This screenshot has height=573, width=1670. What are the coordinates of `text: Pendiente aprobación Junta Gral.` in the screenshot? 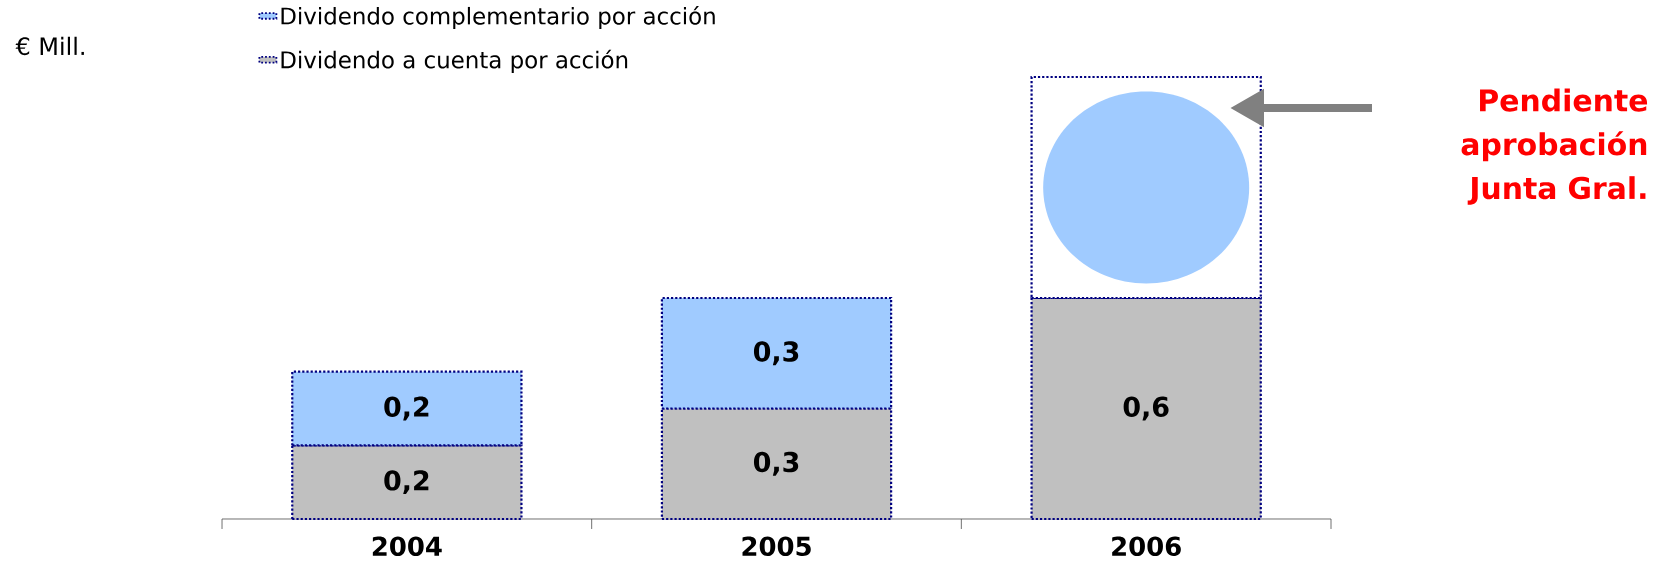 It's located at (1554, 146).